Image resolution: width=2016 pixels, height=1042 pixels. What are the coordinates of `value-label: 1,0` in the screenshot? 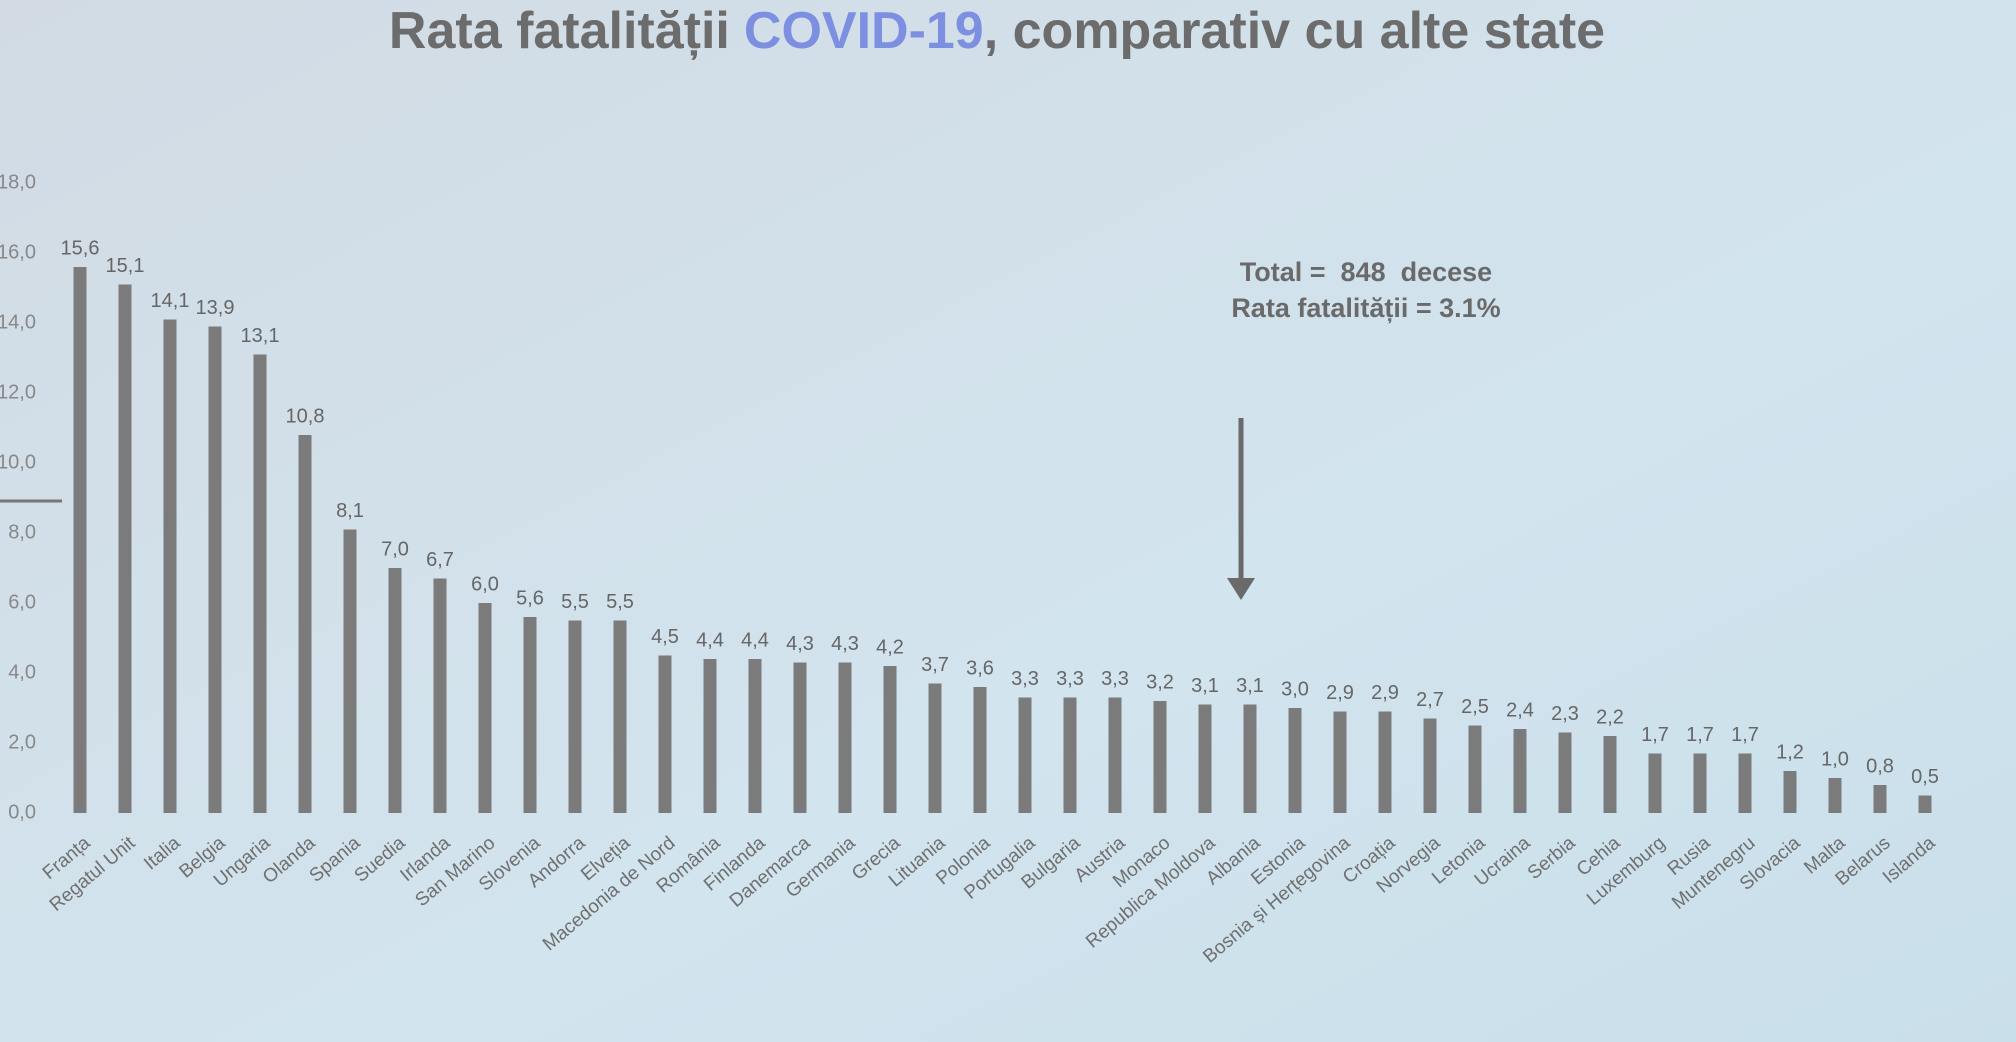 It's located at (1835, 759).